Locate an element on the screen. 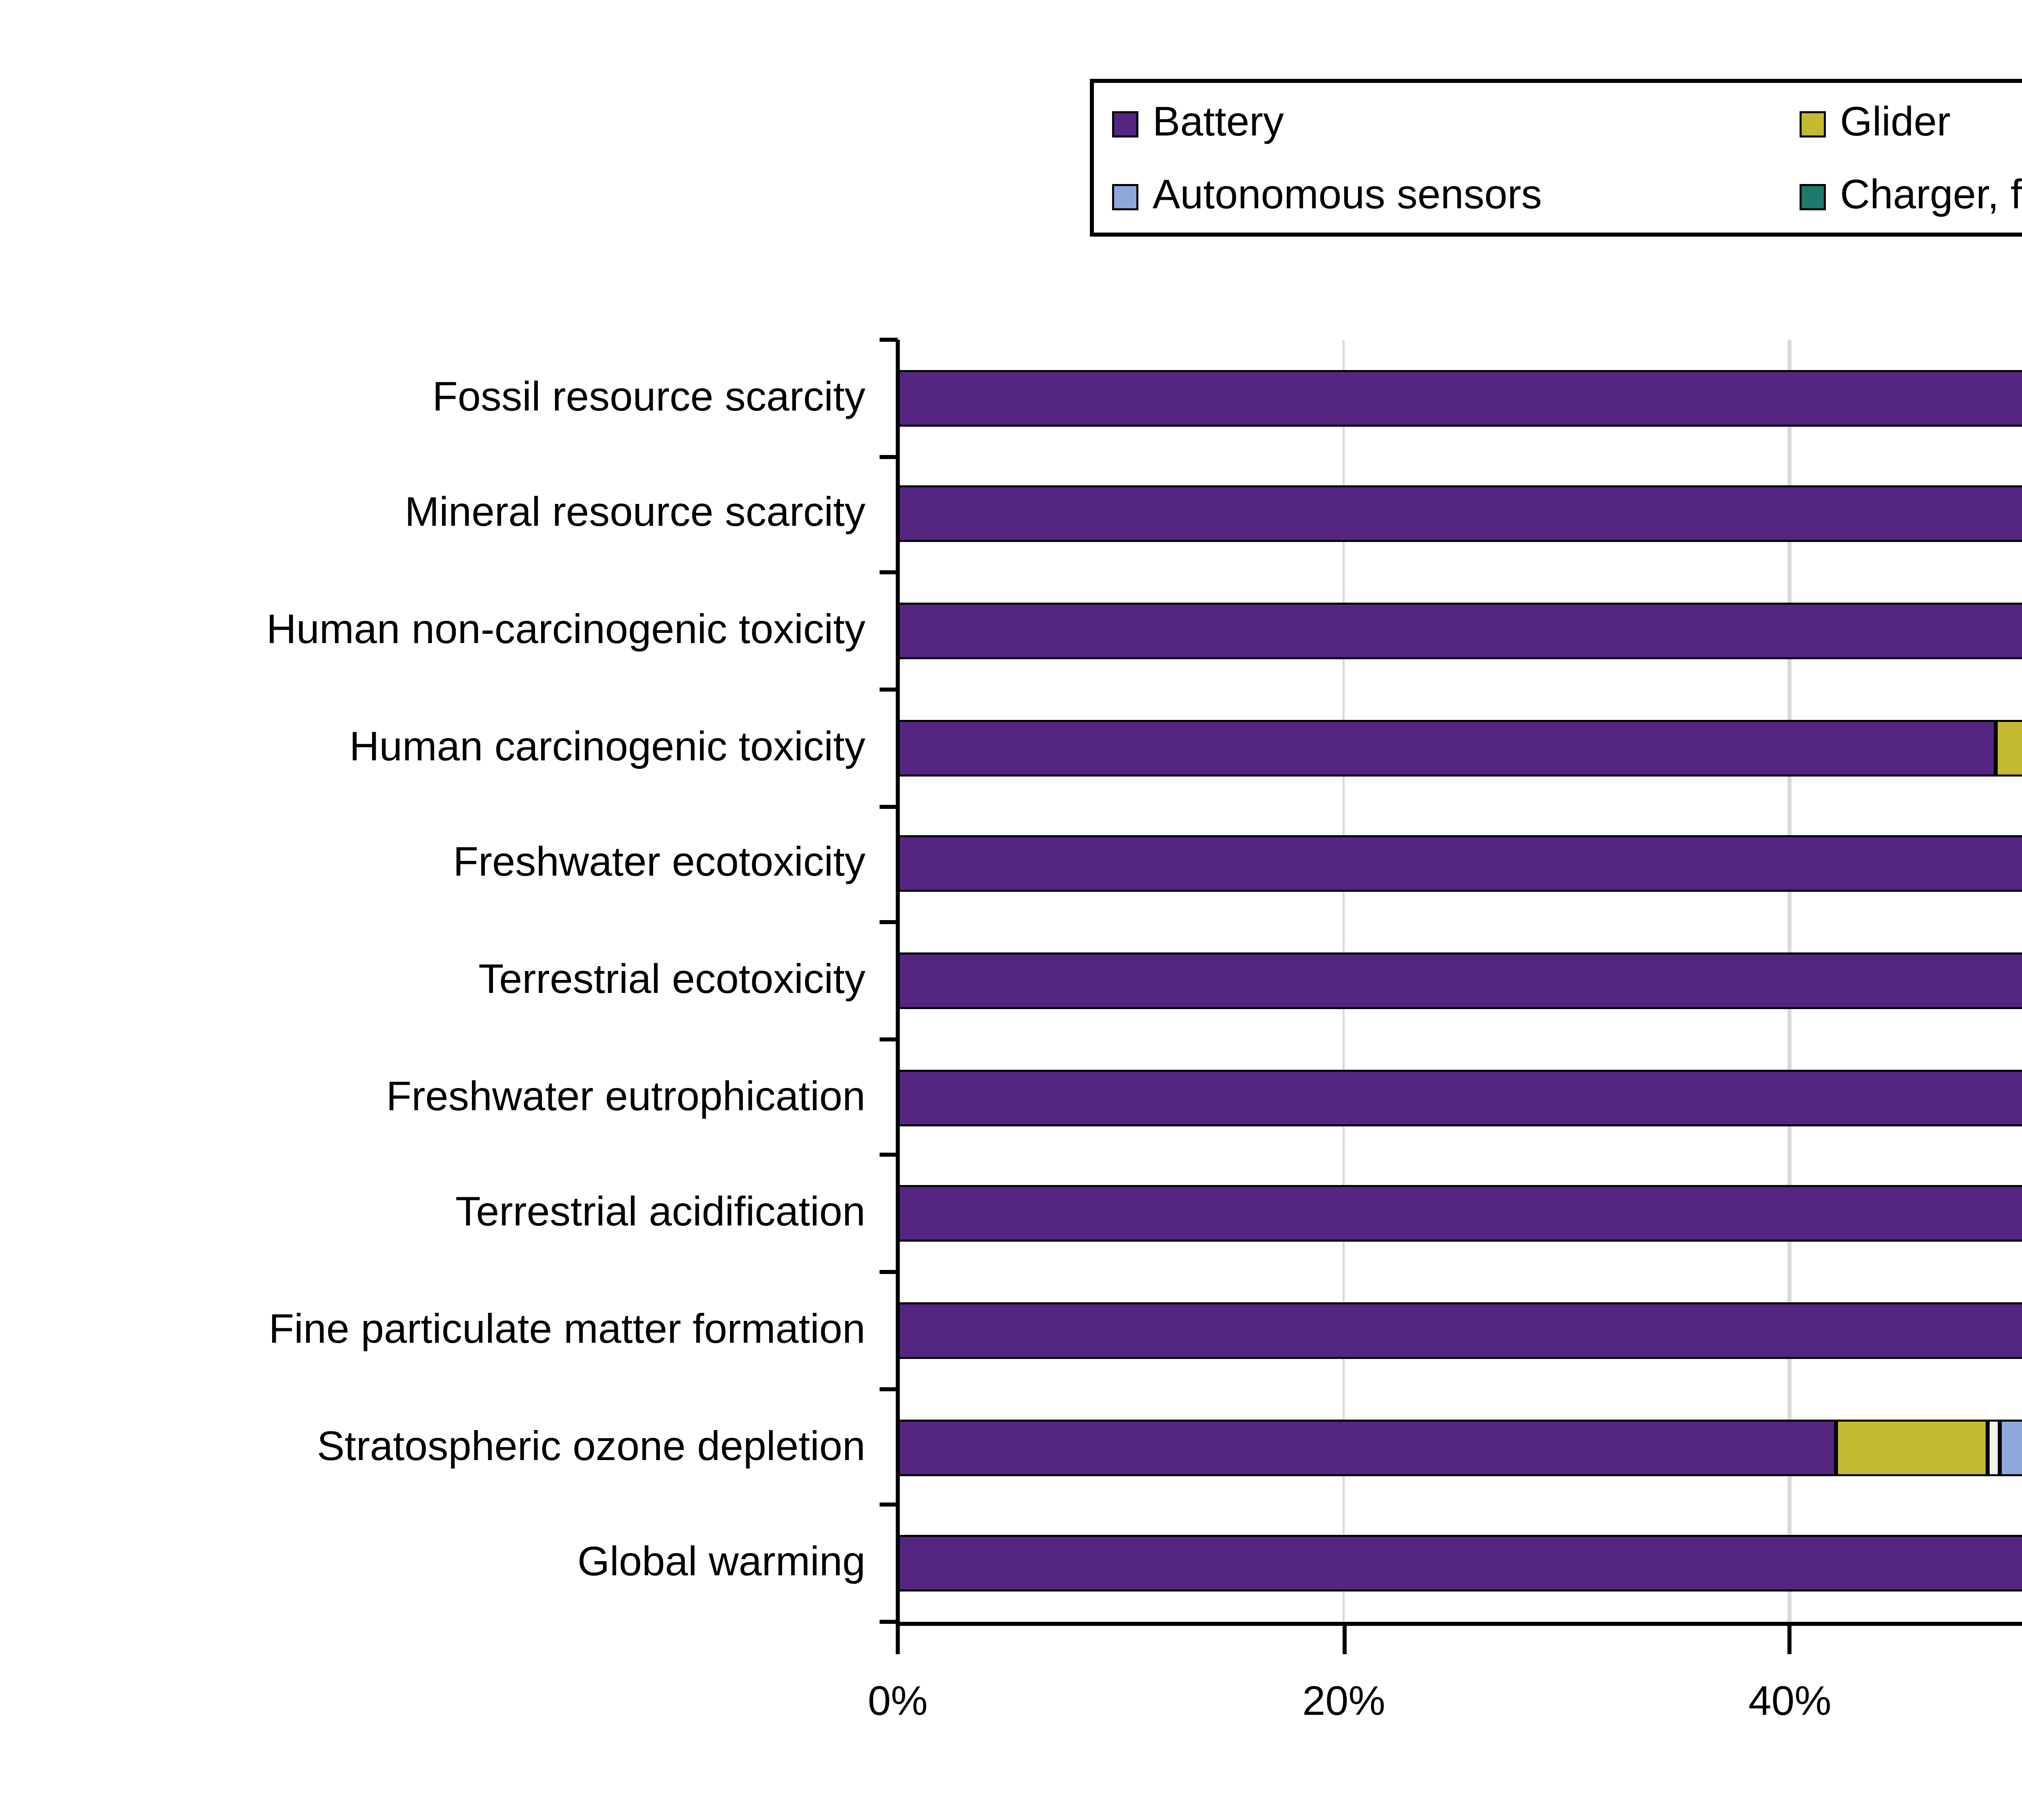 This screenshot has height=1820, width=2022. legend-item: Charger, fast charger is located at coordinates (1911, 196).